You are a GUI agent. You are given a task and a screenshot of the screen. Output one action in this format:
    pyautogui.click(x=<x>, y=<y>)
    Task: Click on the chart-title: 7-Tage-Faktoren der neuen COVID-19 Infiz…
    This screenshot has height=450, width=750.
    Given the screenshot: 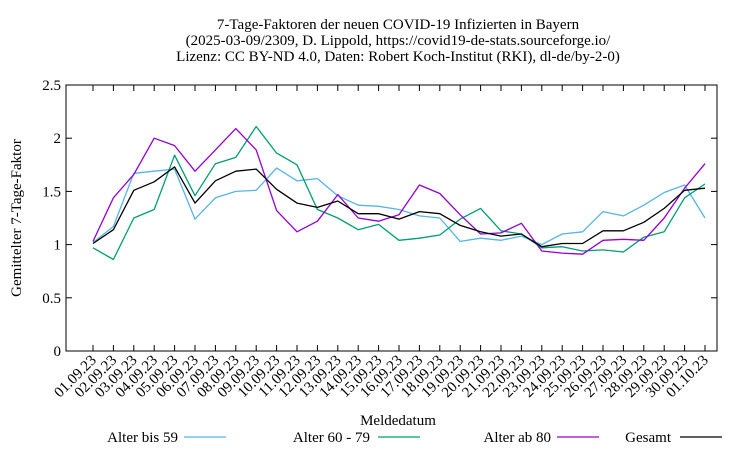 What is the action you would take?
    pyautogui.click(x=398, y=41)
    